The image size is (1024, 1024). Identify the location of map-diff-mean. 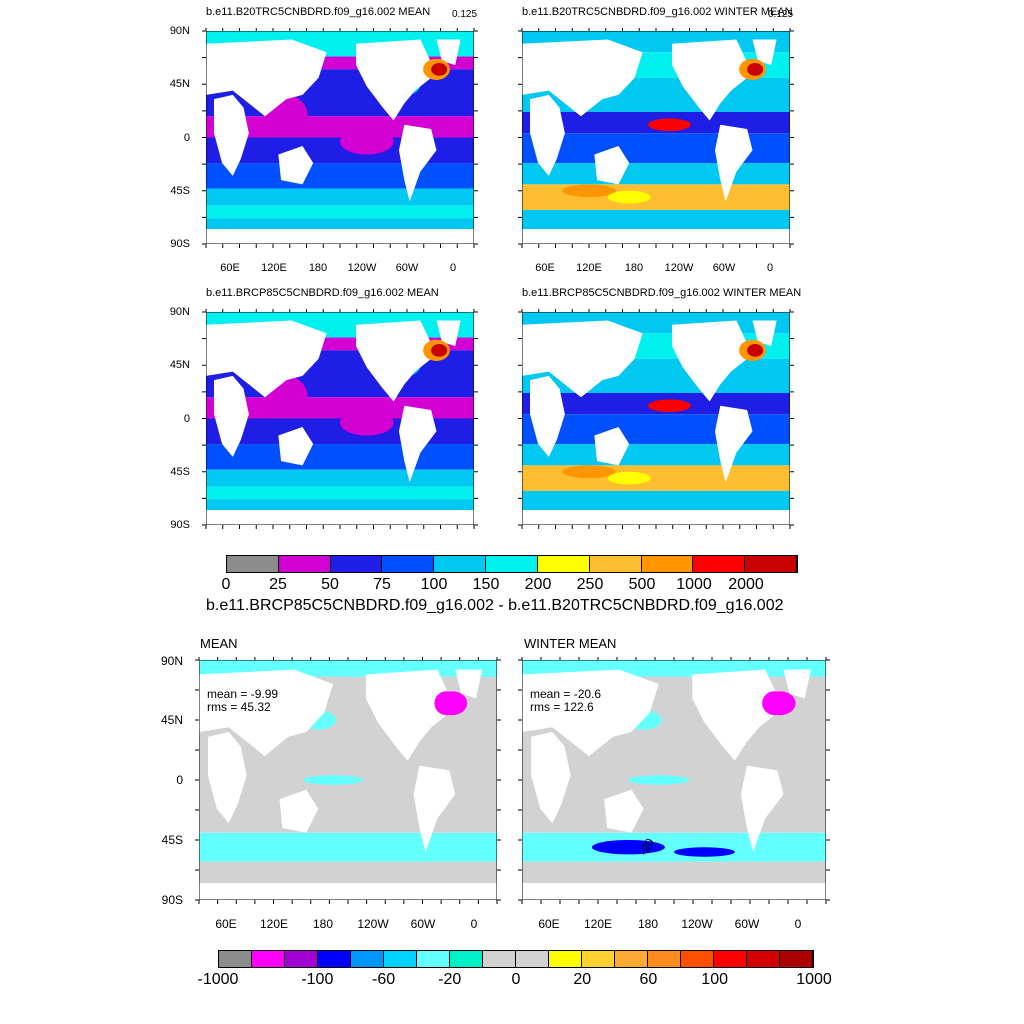
(348, 780).